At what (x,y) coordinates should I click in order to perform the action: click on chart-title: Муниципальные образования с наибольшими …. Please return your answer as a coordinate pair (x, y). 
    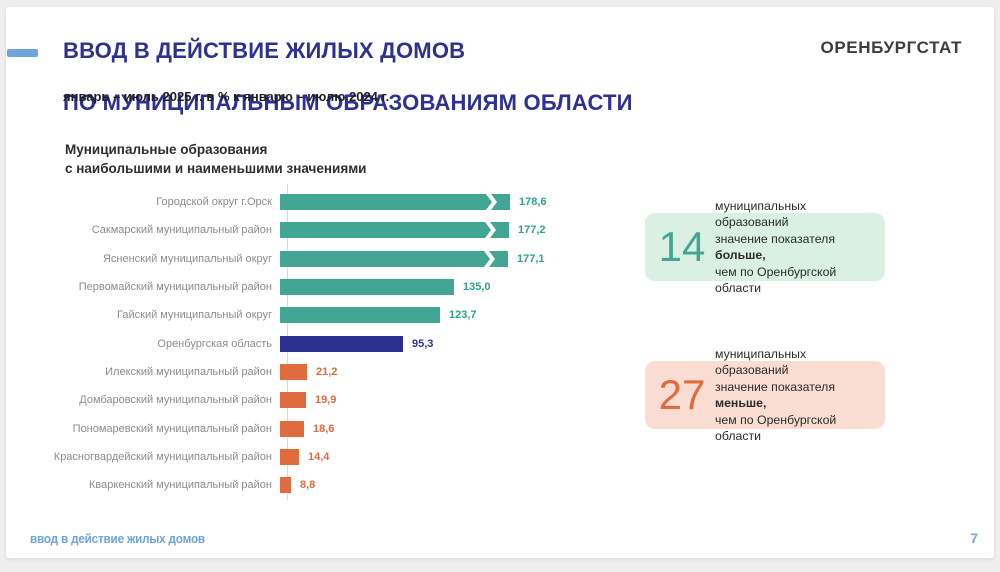
    Looking at the image, I should click on (216, 159).